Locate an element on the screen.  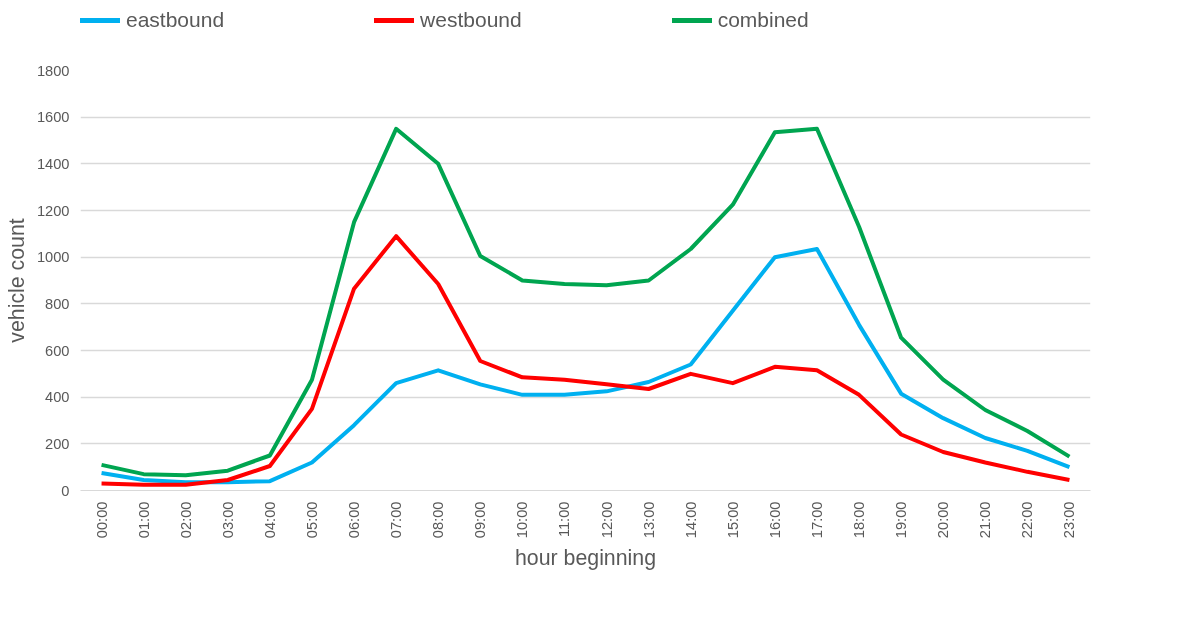
legend-label: eastbound is located at coordinates (175, 20).